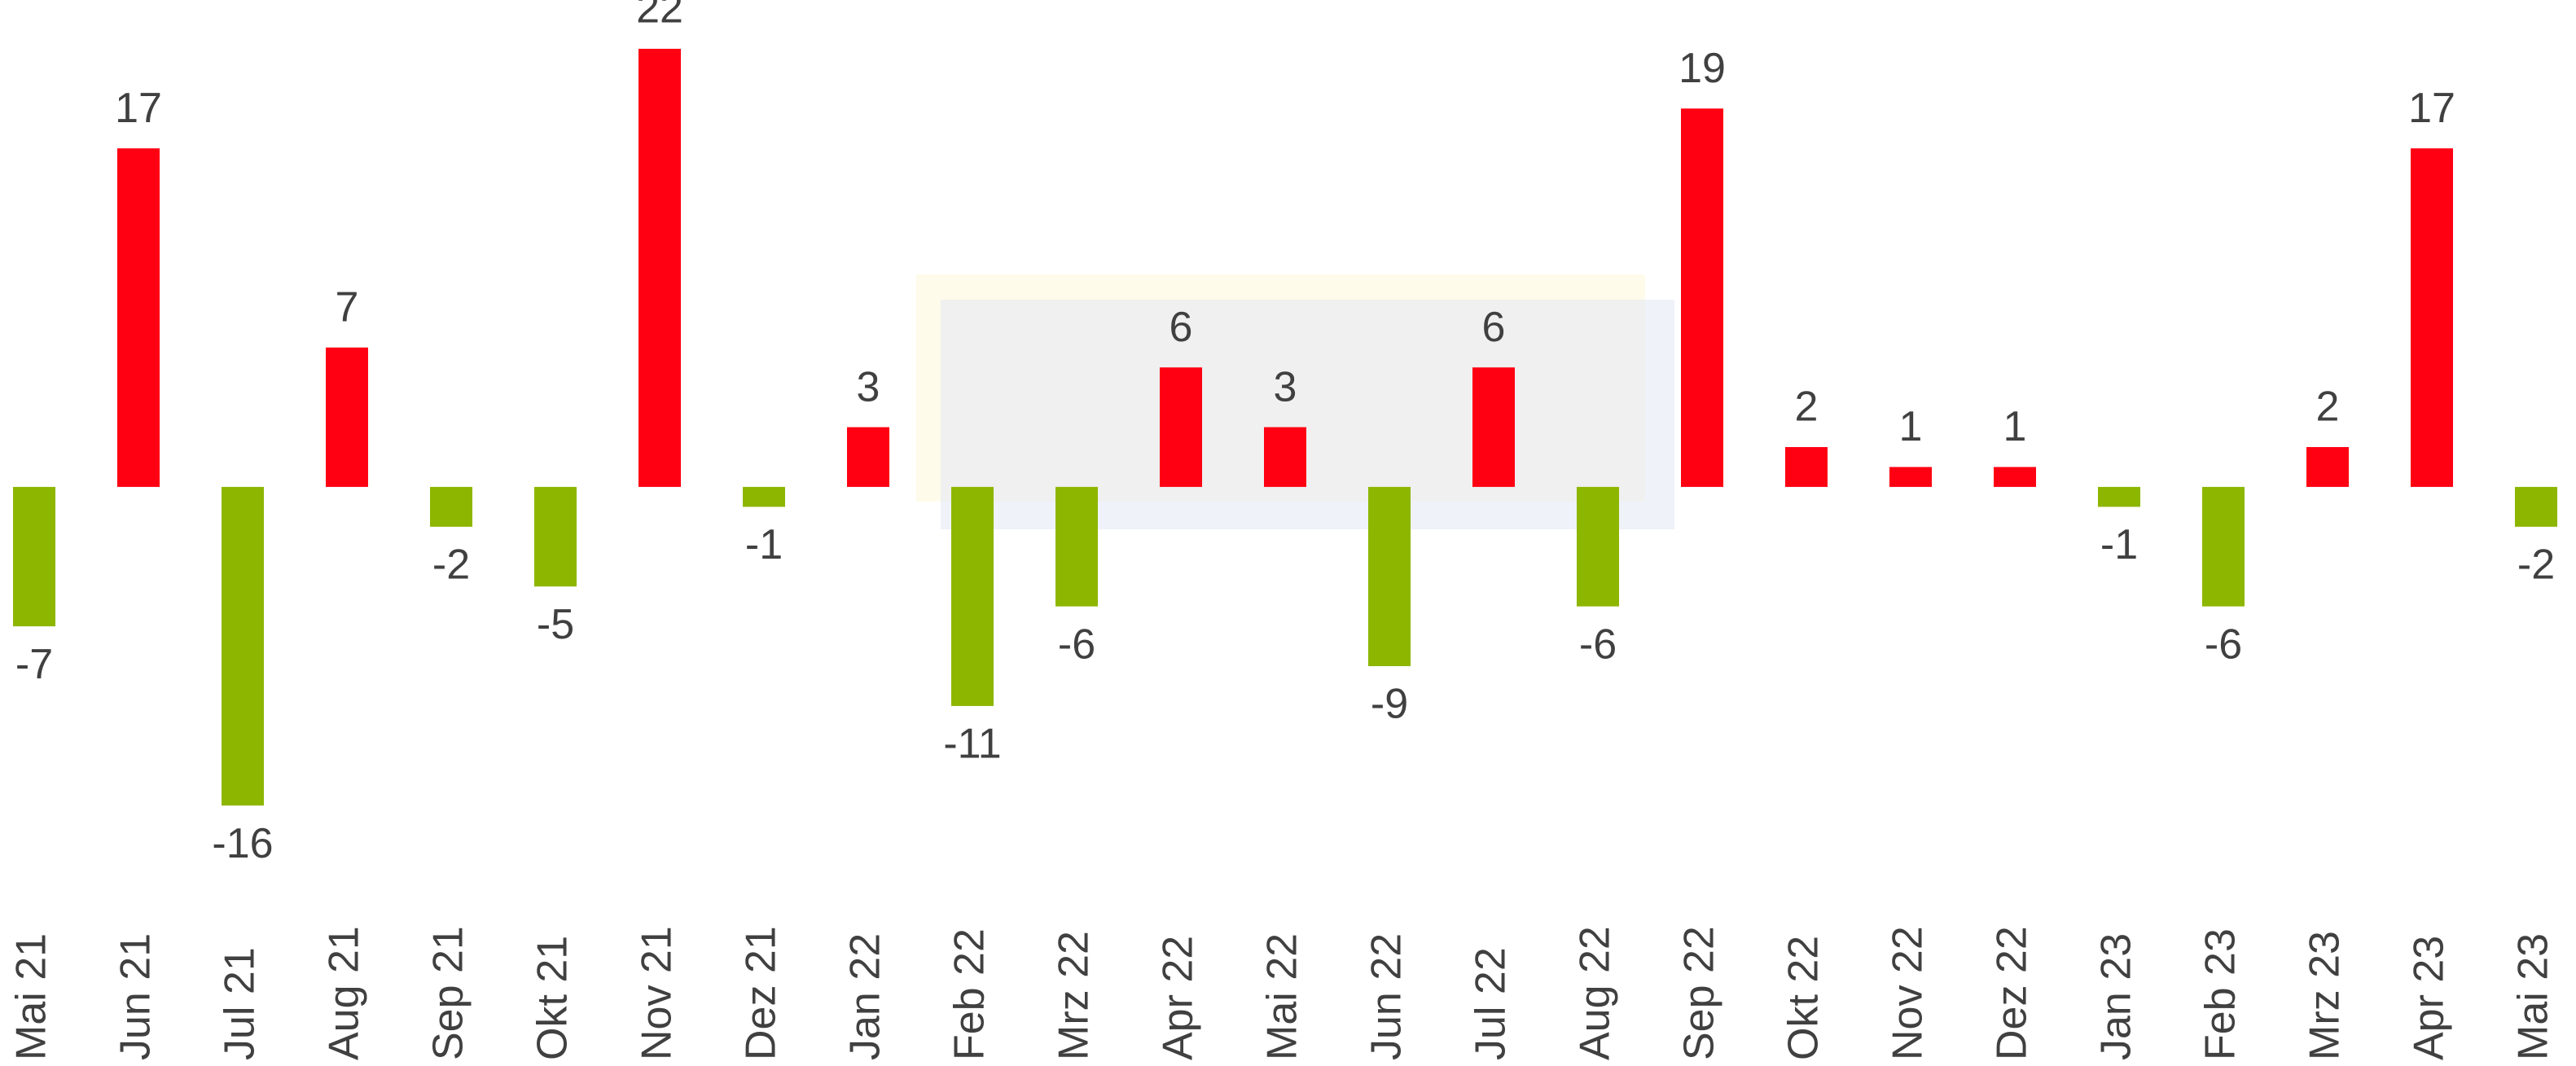  Describe the element at coordinates (1282, 997) in the screenshot. I see `x-tick-label: Mai 22` at that location.